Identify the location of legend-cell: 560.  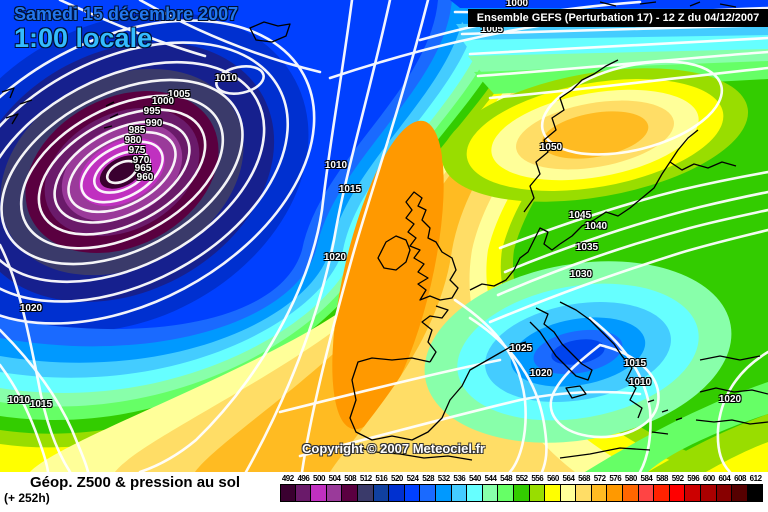
(552, 488).